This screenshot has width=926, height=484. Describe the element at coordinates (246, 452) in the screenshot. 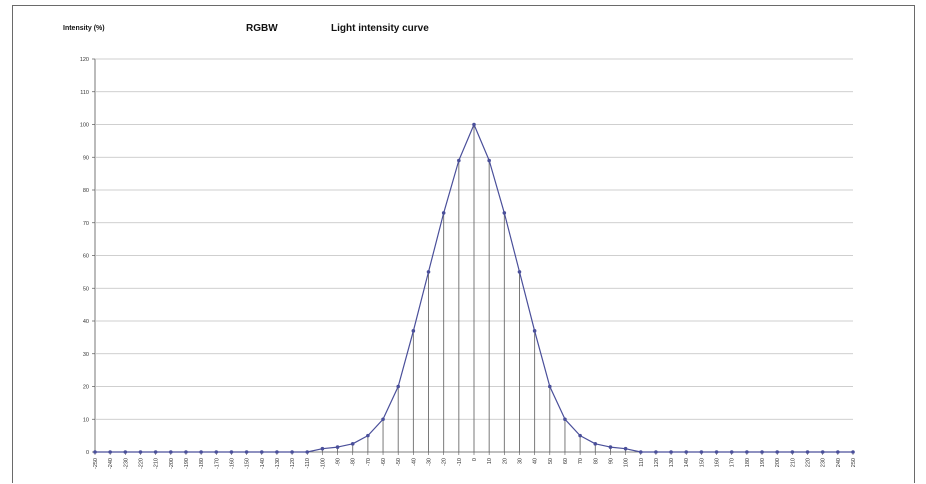

I see `data-point--150` at that location.